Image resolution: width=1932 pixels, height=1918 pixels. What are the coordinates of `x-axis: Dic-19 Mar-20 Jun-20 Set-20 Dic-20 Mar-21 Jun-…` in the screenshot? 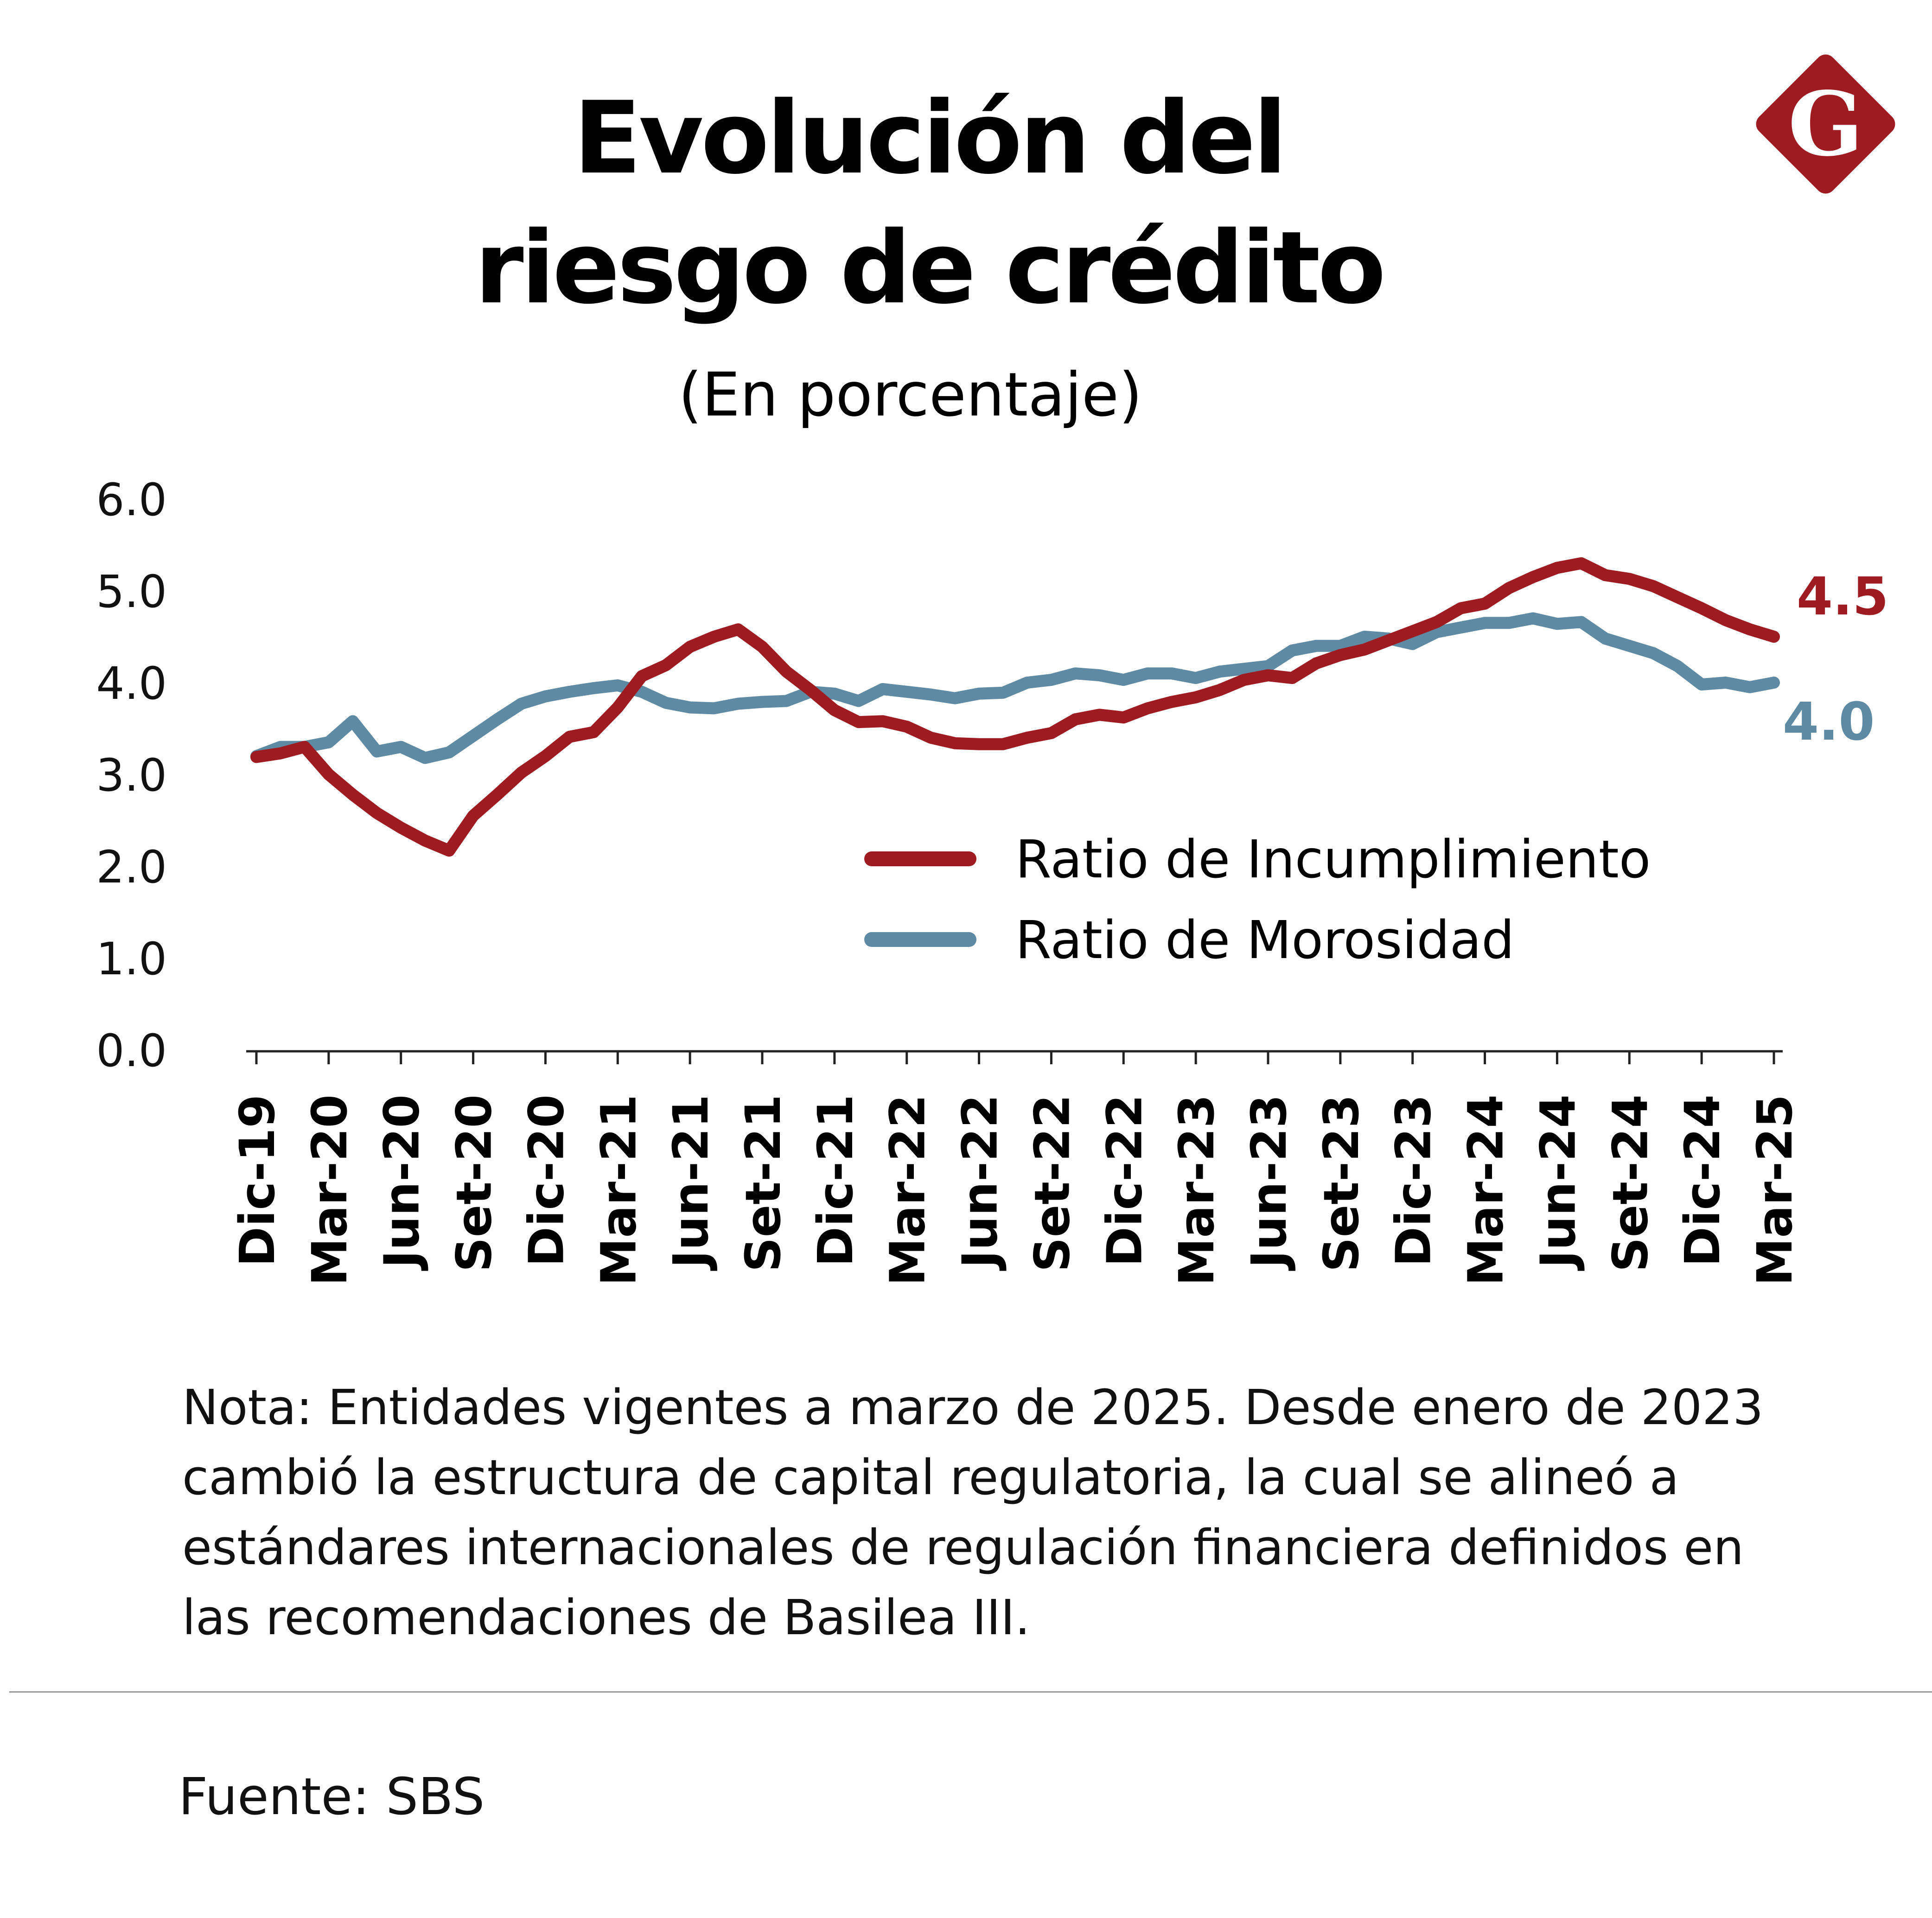 It's located at (1016, 1168).